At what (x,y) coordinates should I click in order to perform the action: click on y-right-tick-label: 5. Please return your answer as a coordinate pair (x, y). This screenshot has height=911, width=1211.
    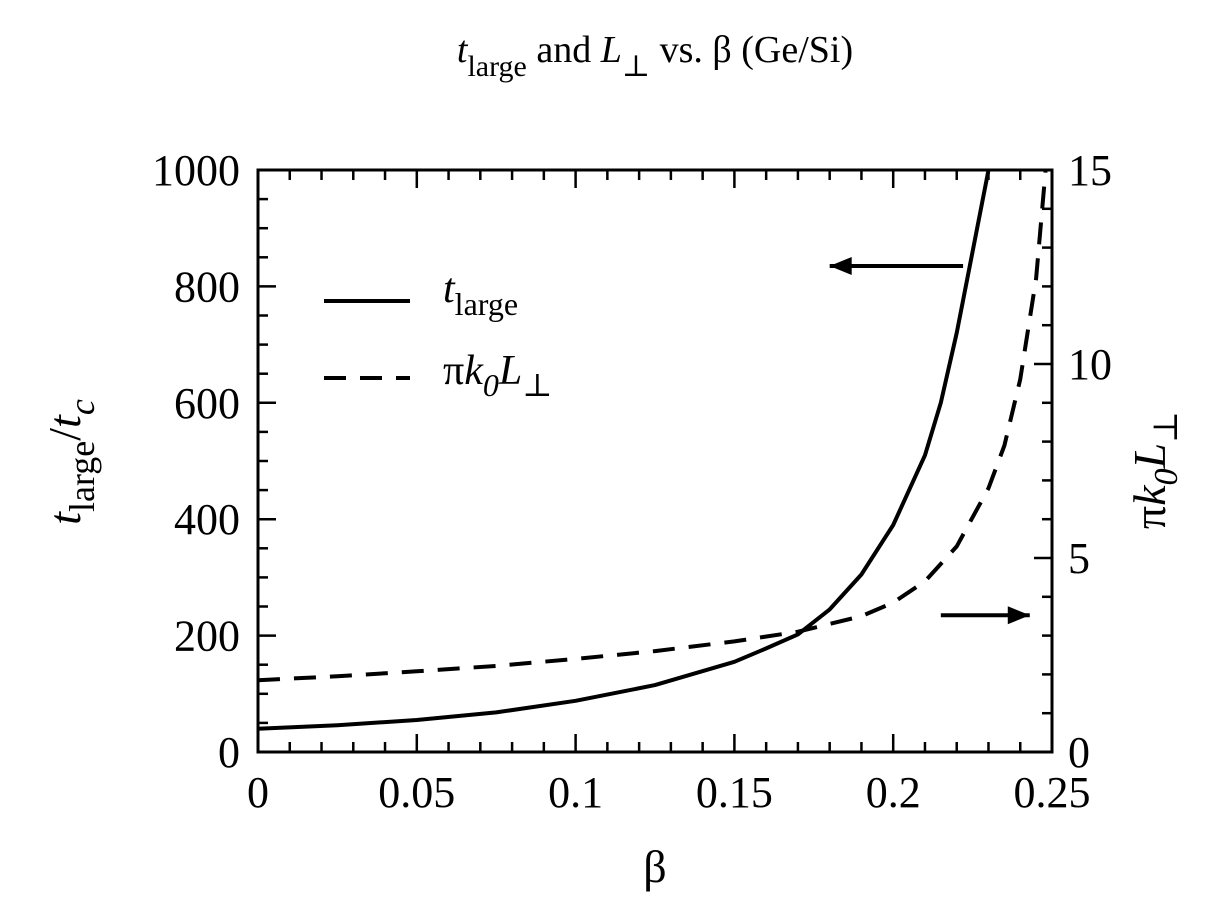
    Looking at the image, I should click on (1079, 558).